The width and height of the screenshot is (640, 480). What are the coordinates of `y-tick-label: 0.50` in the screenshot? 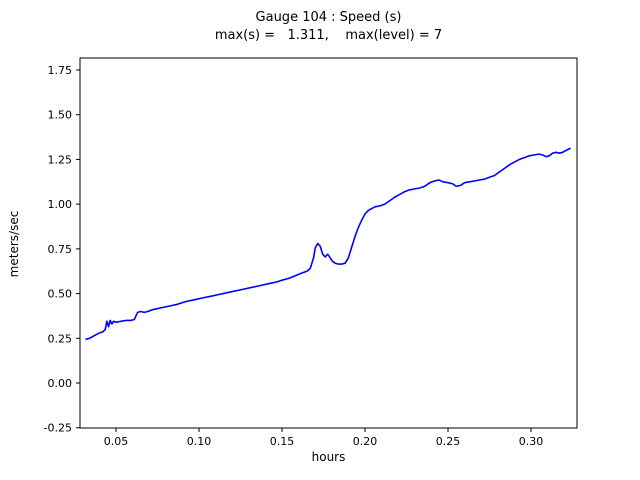 It's located at (60, 294).